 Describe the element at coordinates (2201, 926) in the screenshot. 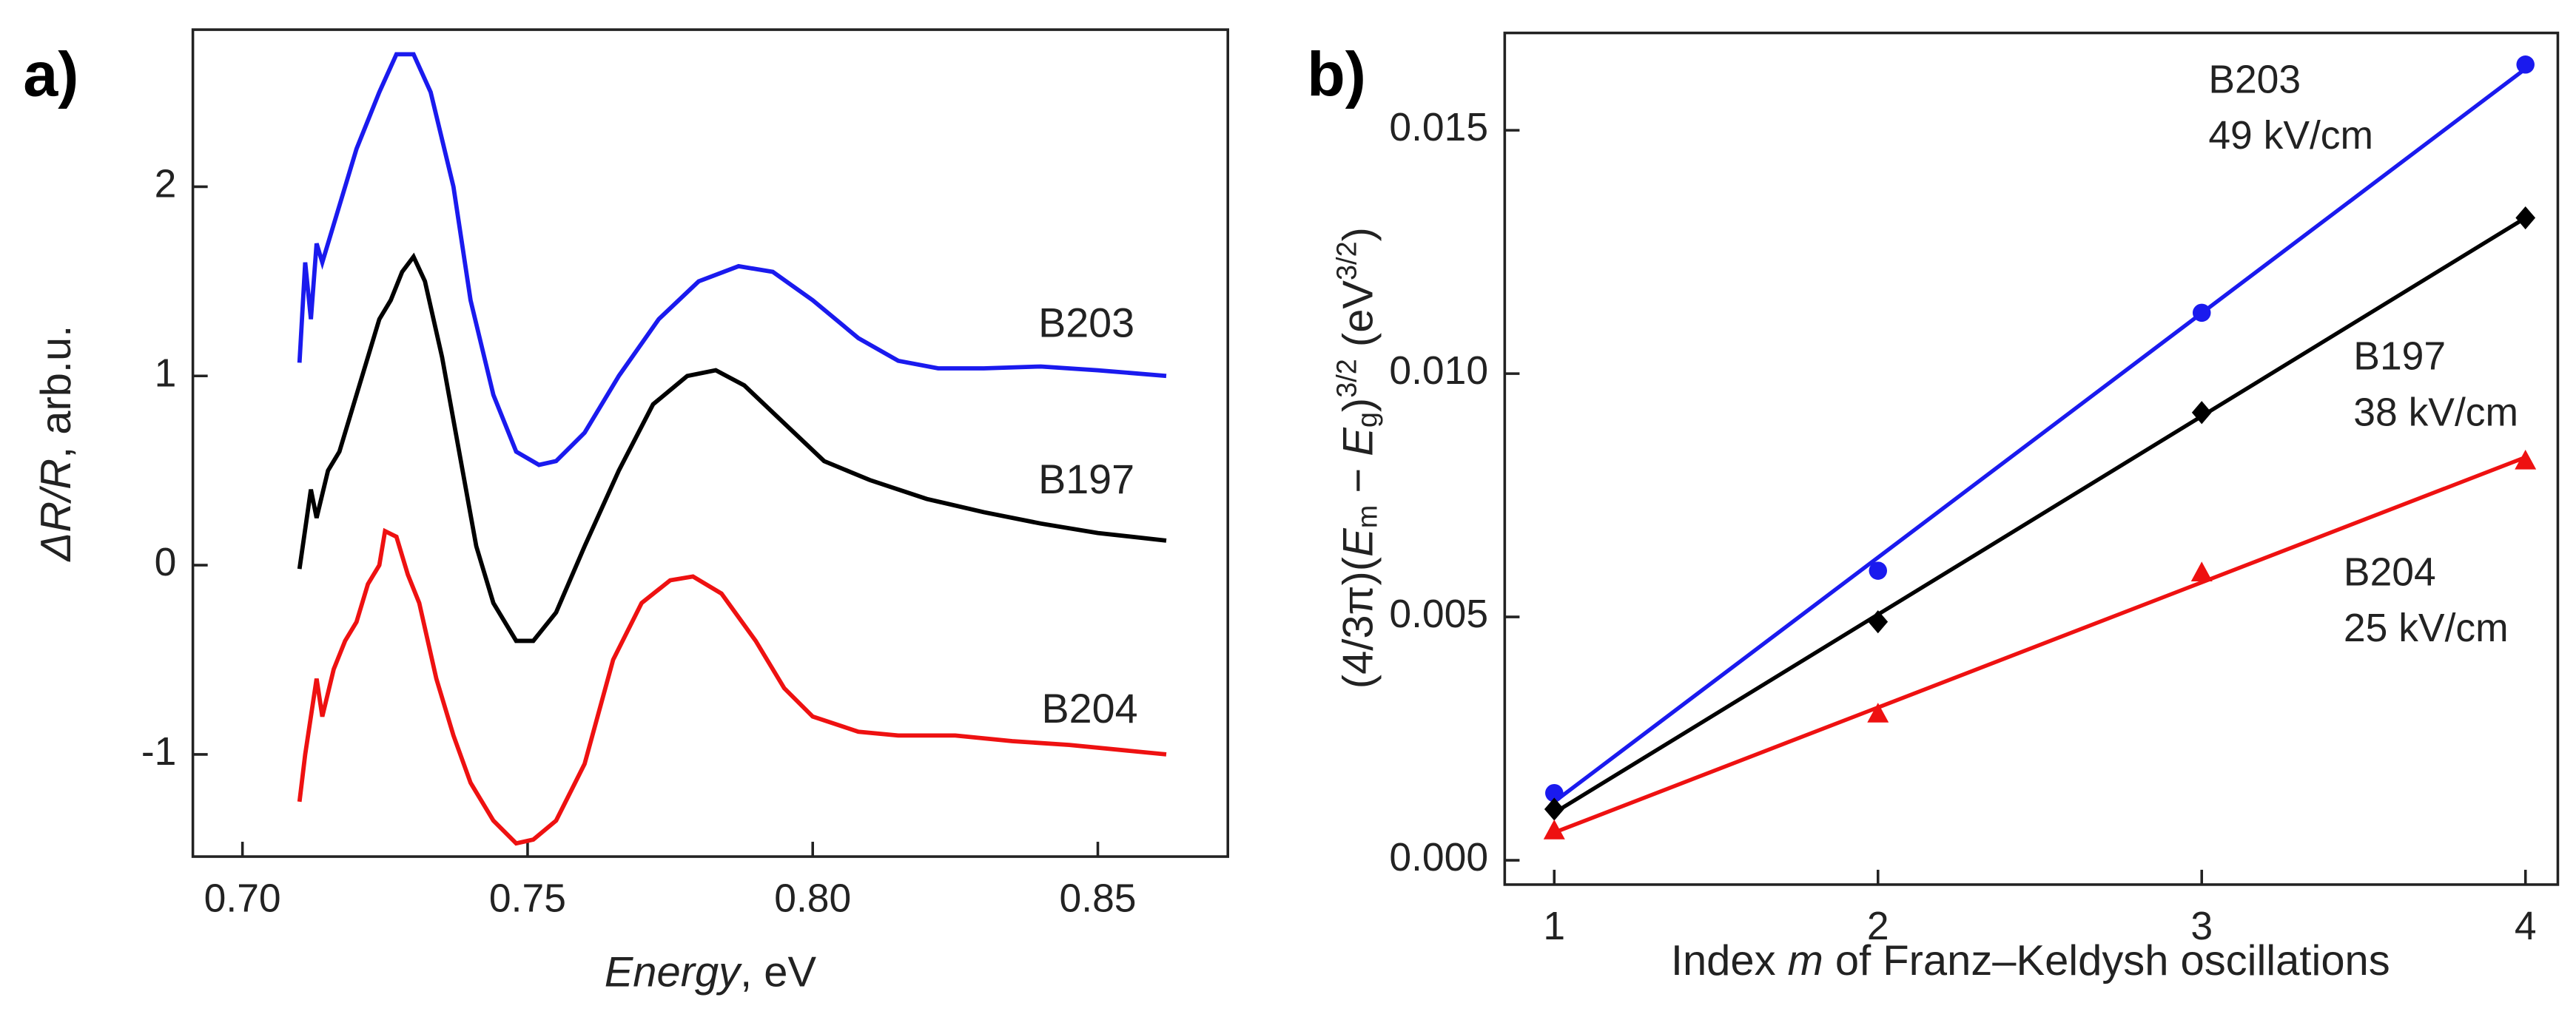

I see `x-tick-label: 3` at that location.